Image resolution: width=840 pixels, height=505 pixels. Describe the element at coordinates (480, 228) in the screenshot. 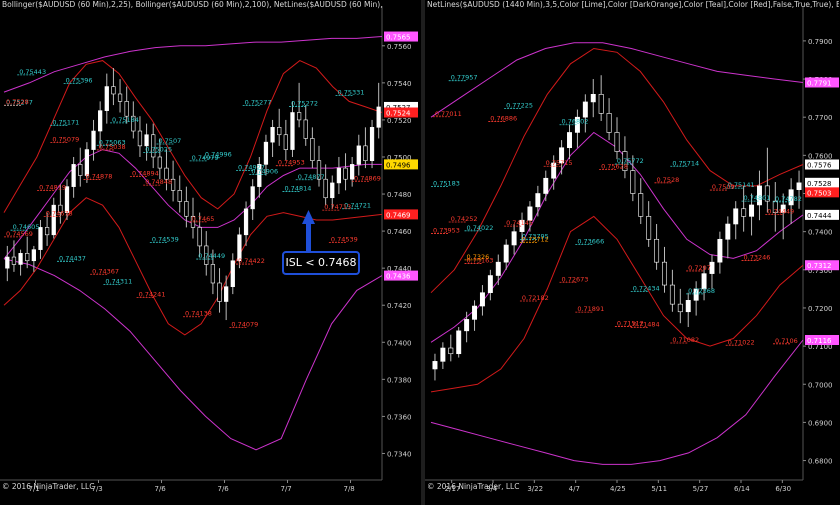

I see `netline-cyan-label: 0.74022` at that location.